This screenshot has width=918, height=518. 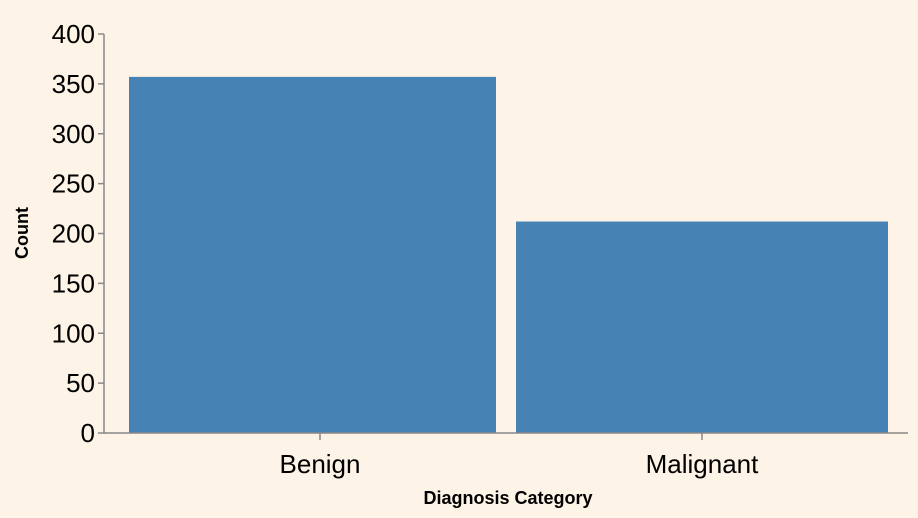 What do you see at coordinates (73, 283) in the screenshot?
I see `y-tick-label: 150` at bounding box center [73, 283].